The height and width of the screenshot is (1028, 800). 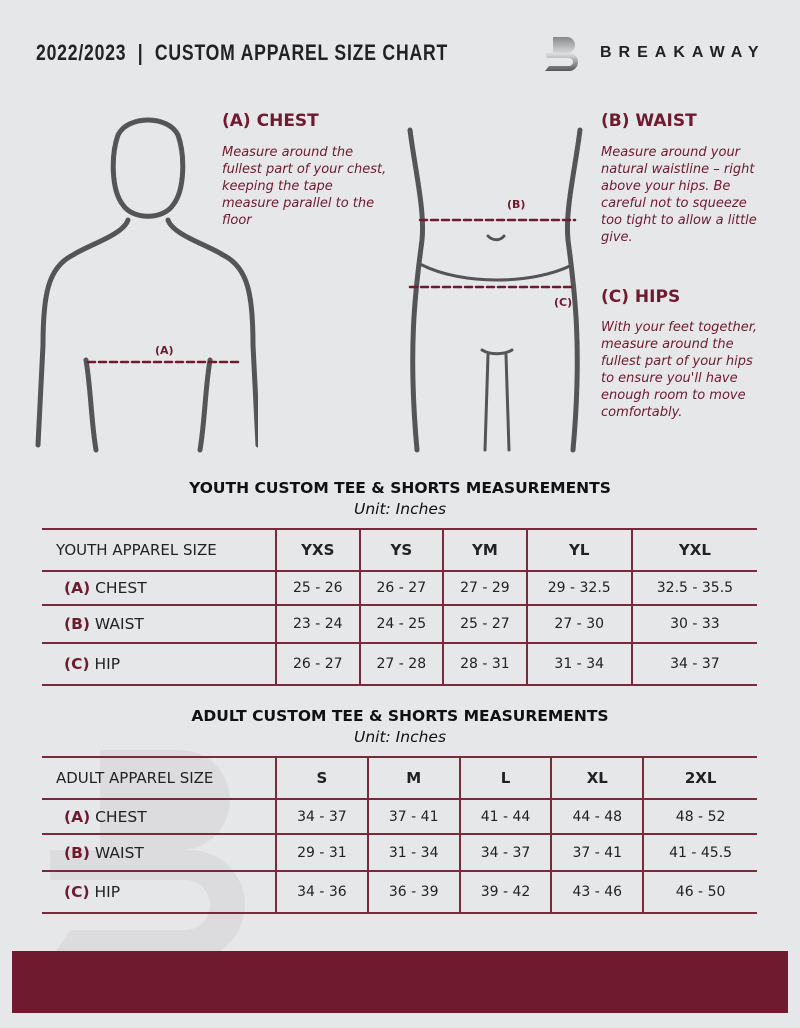 I want to click on hips-marker: (C), so click(x=563, y=302).